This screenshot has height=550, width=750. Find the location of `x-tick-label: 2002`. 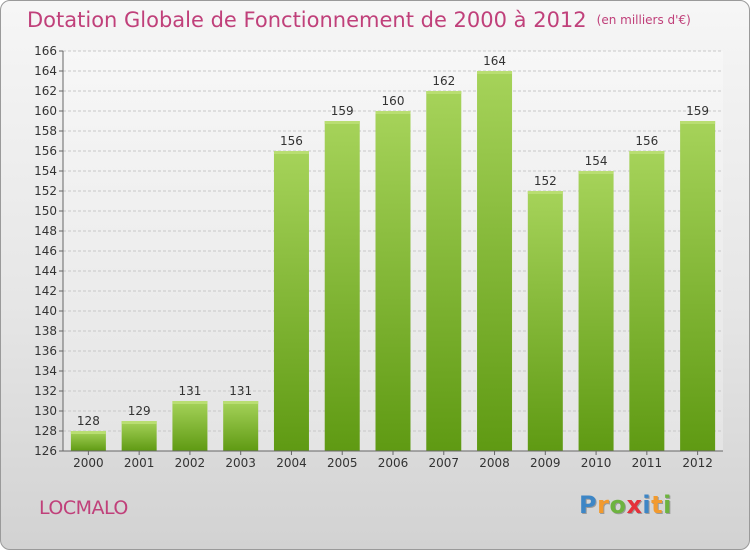

x-tick-label: 2002 is located at coordinates (190, 463).